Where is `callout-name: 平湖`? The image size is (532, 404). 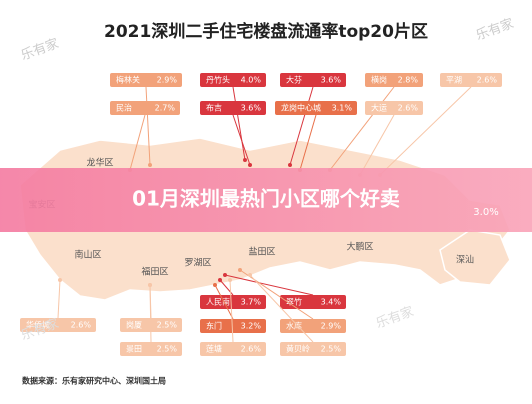 callout-name: 平湖 is located at coordinates (454, 80).